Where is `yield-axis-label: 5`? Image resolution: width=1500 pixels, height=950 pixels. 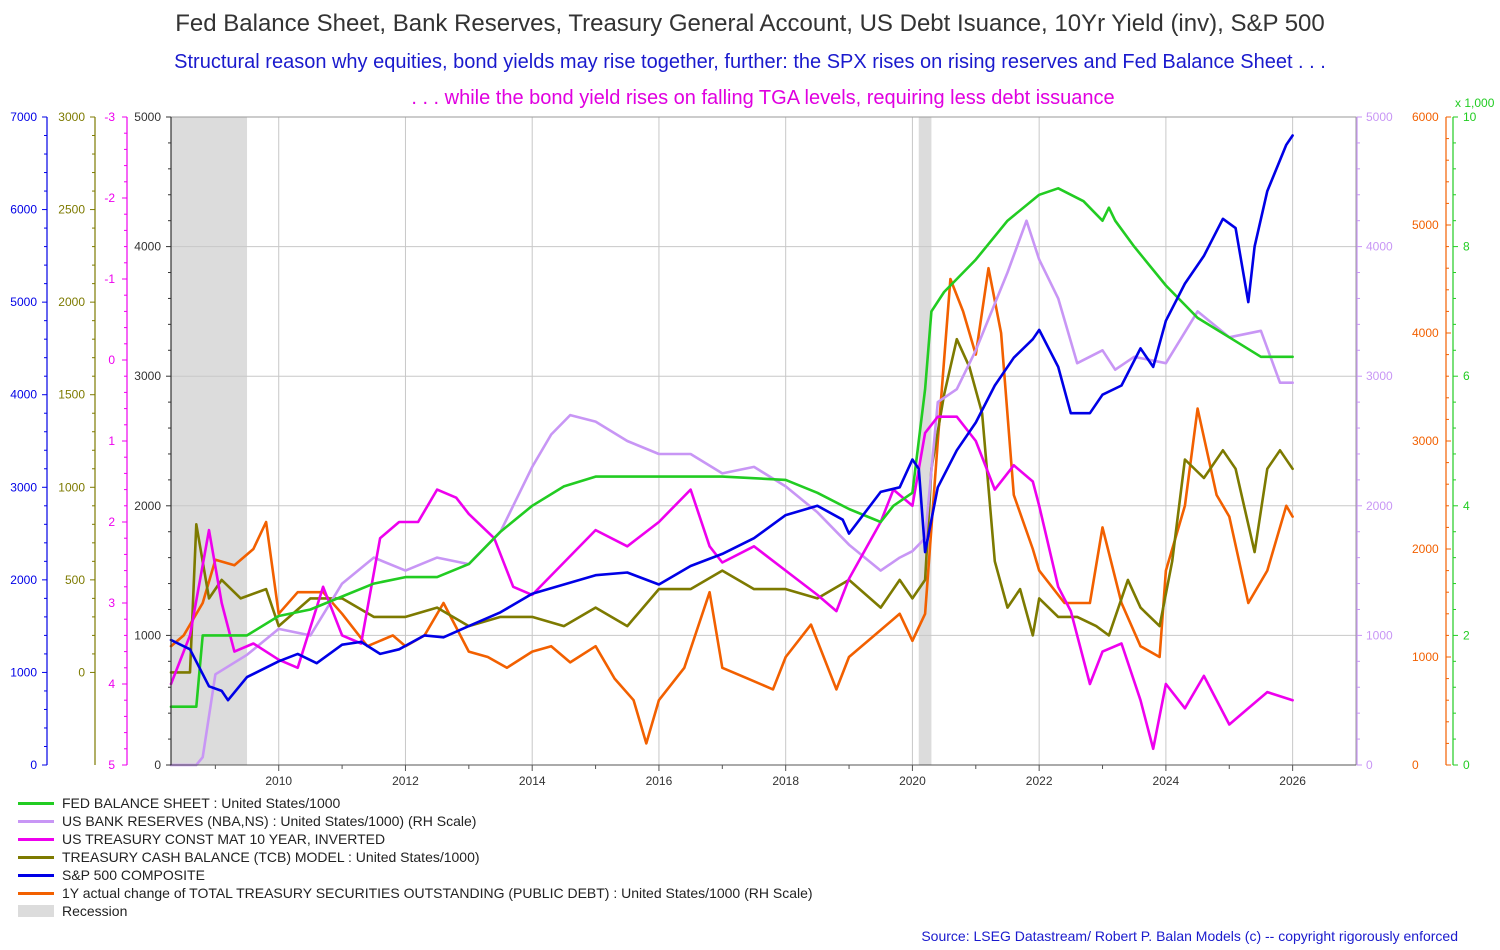 yield-axis-label: 5 is located at coordinates (111, 765).